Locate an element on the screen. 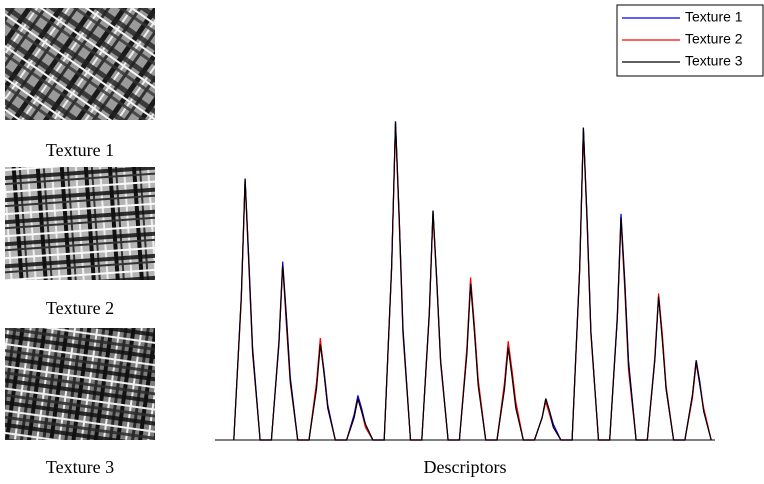 The image size is (764, 484). image-caption: Texture 2 is located at coordinates (80, 308).